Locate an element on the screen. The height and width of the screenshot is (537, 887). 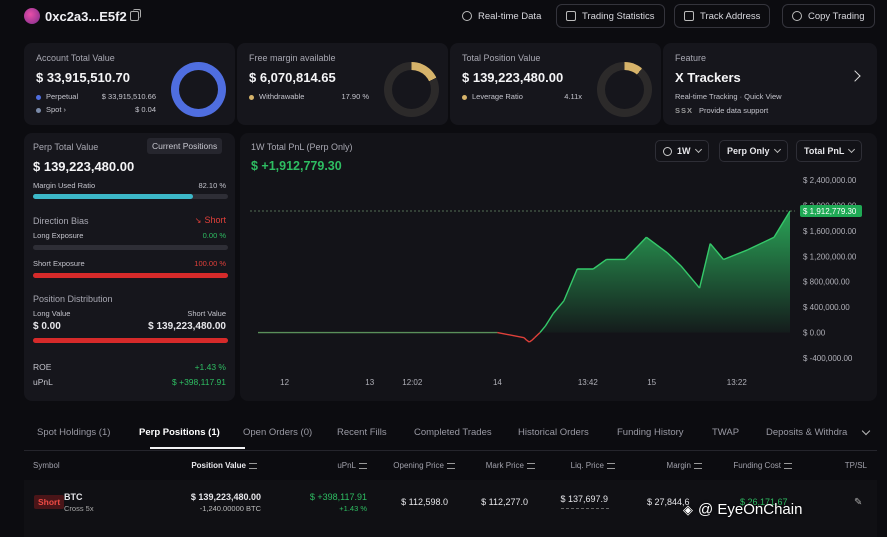
margin-cell: $ 27,844,6 is located at coordinates (668, 502).